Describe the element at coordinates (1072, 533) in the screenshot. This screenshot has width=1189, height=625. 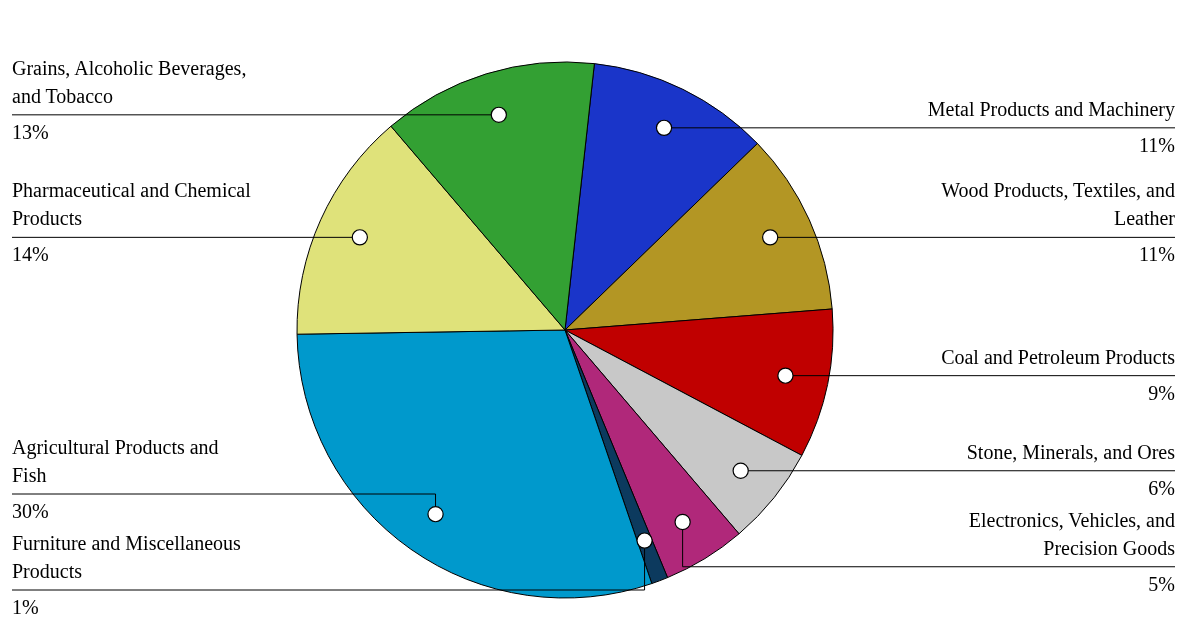
I see `slice-label: Electronics, Vehicles, and Precision Goods` at that location.